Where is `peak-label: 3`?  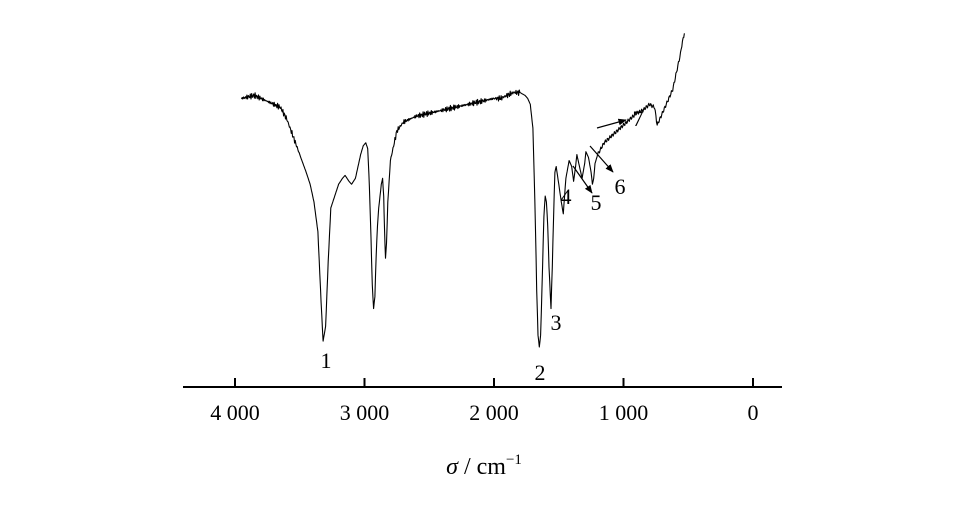 peak-label: 3 is located at coordinates (556, 322).